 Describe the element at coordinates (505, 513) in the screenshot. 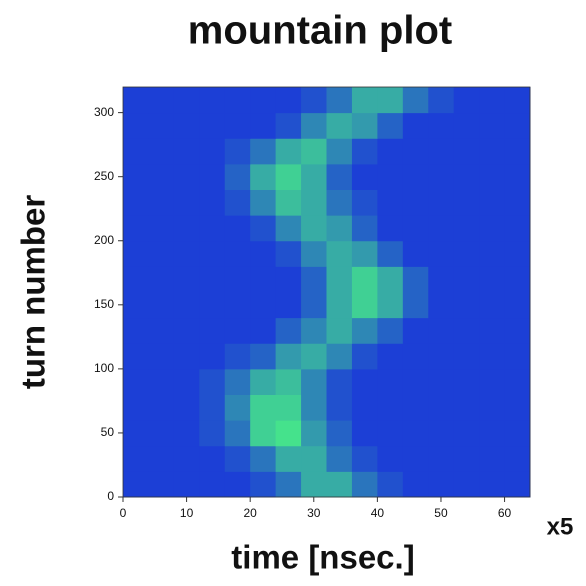

I see `x-tick-label: 60` at that location.